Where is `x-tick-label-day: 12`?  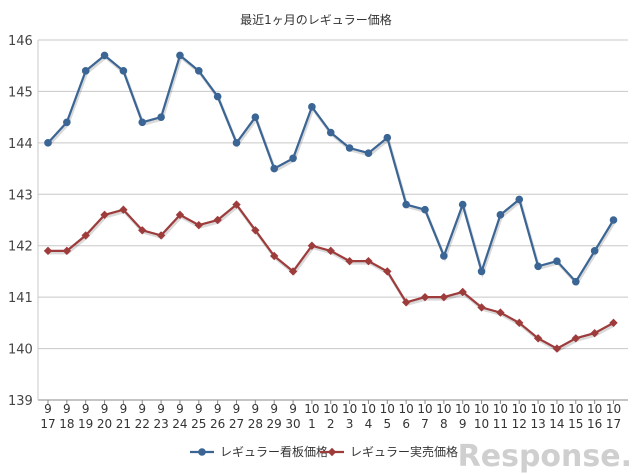 x-tick-label-day: 12 is located at coordinates (519, 424).